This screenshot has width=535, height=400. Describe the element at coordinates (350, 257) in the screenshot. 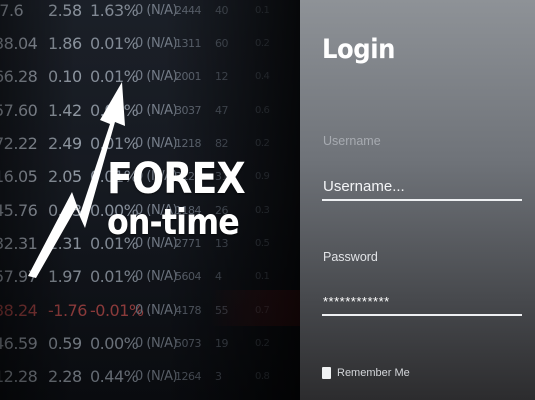

I see `password-label: Password` at that location.